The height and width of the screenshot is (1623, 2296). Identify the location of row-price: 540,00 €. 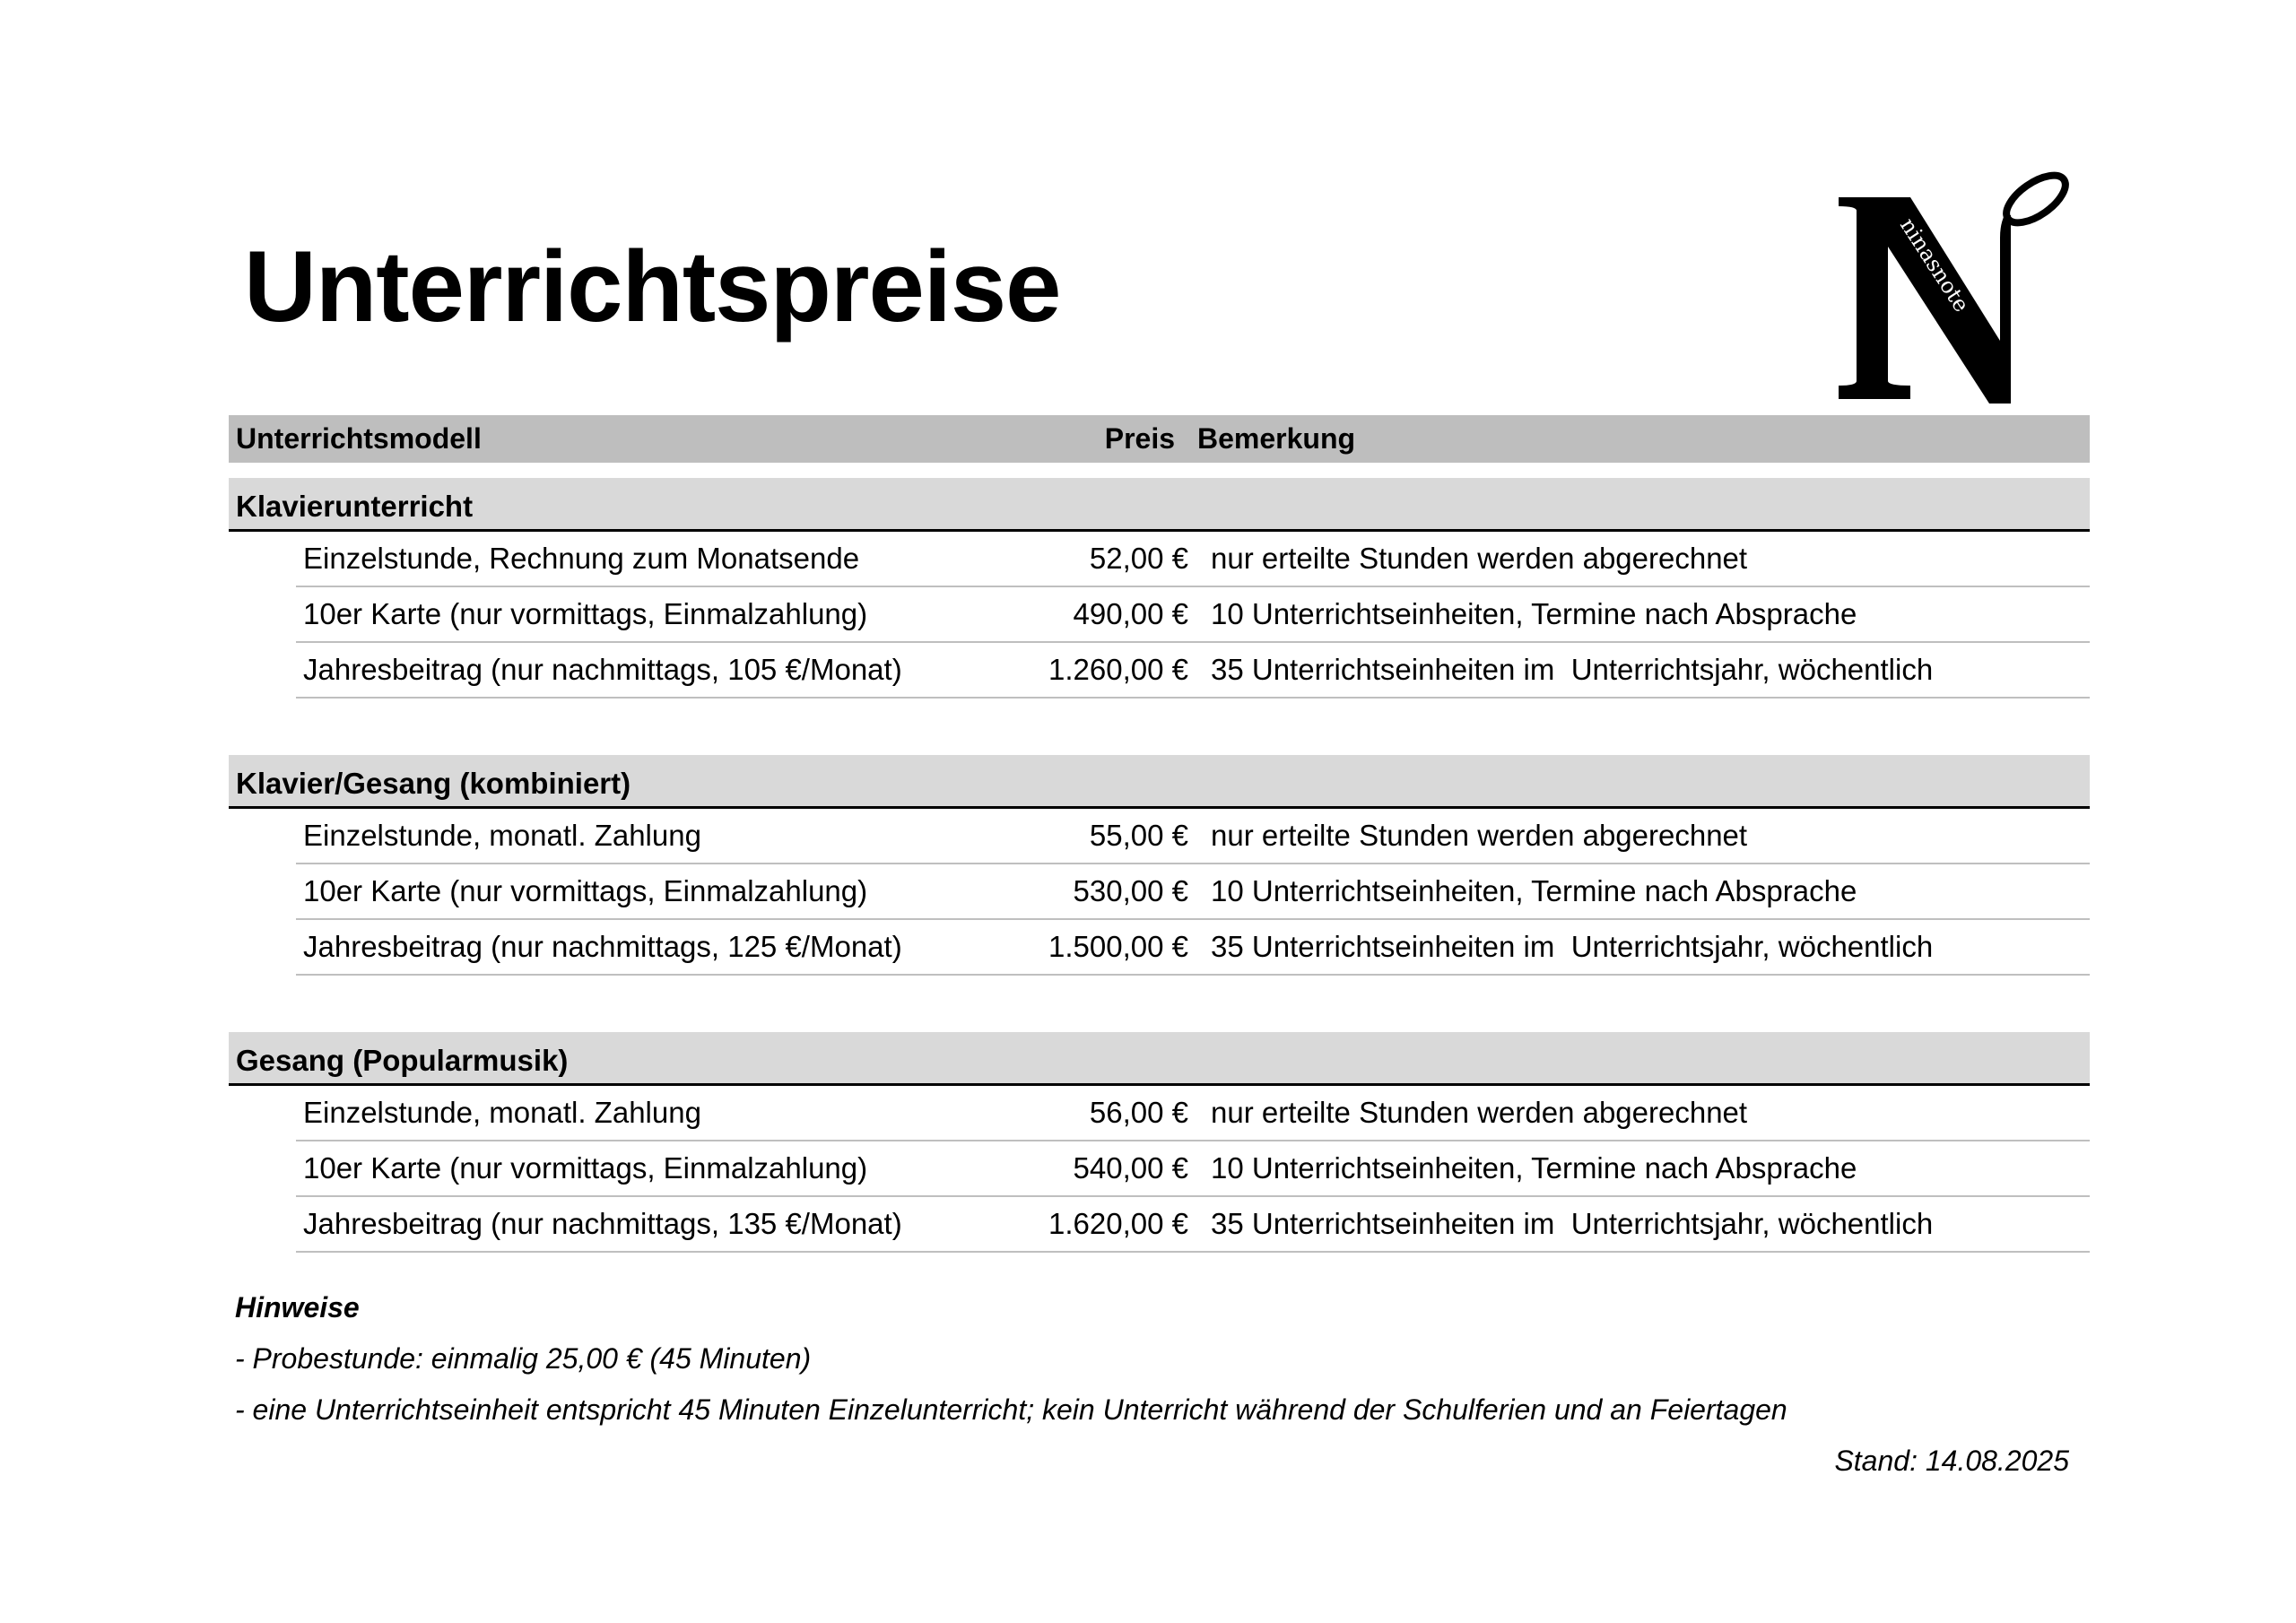
(1130, 1168).